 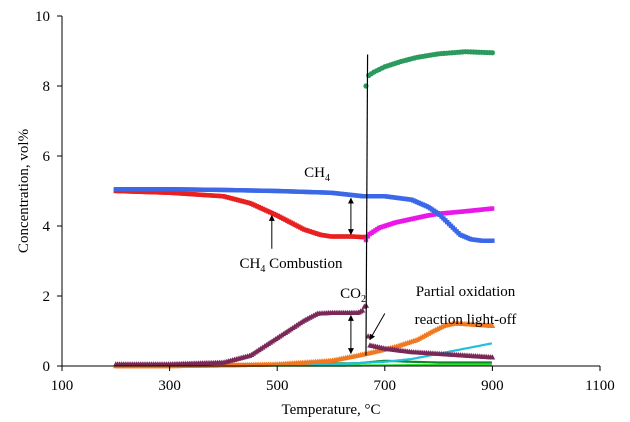 What do you see at coordinates (47, 227) in the screenshot?
I see `y-tick-label: 4` at bounding box center [47, 227].